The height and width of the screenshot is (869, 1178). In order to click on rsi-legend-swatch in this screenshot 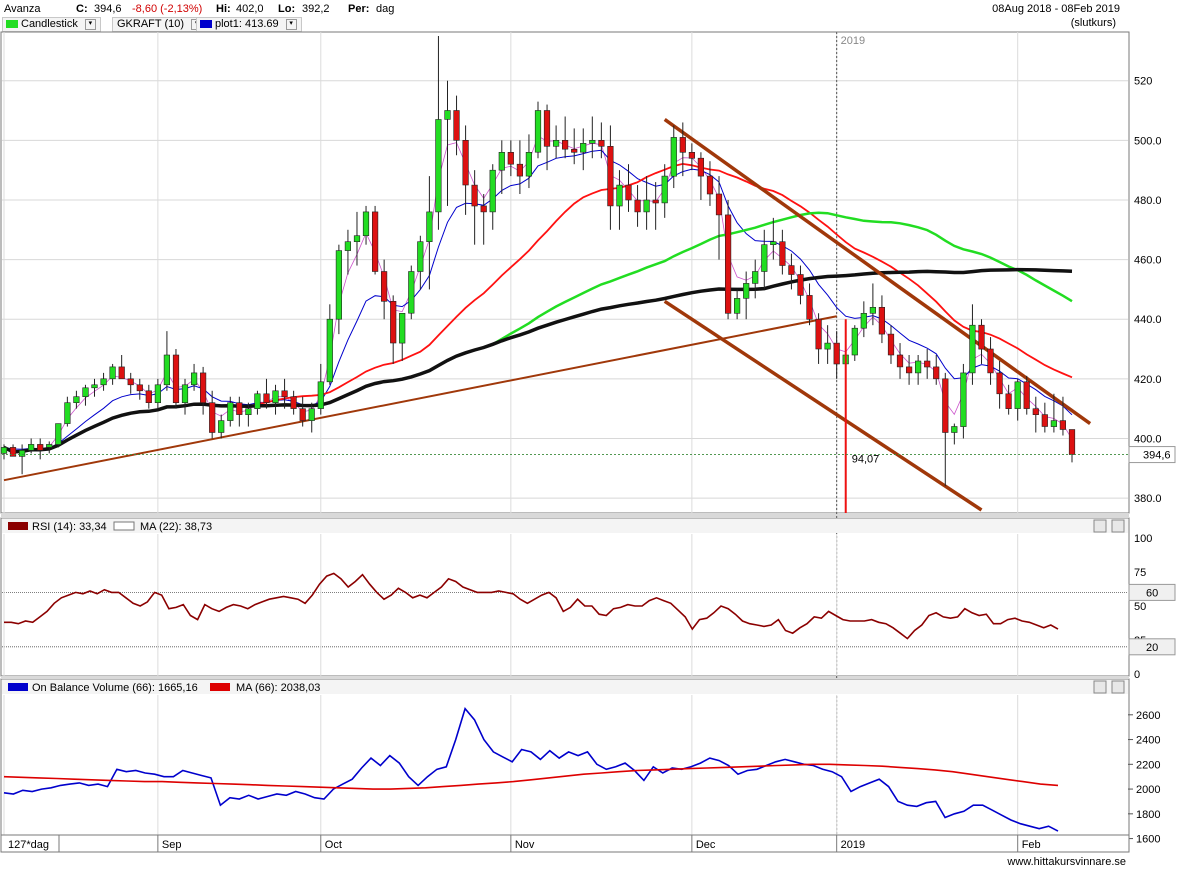, I will do `click(18, 526)`.